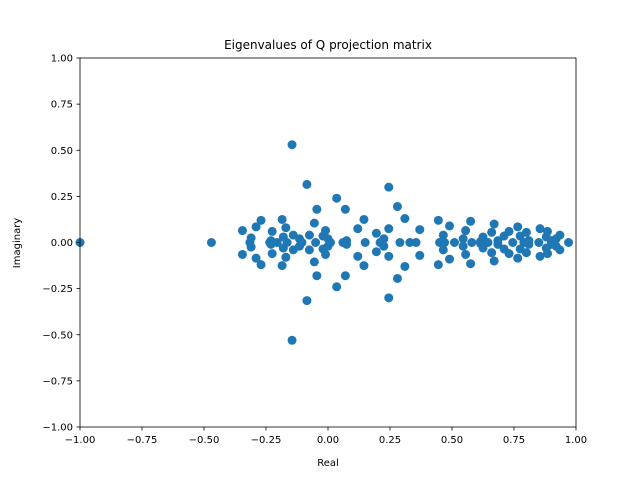  What do you see at coordinates (62, 151) in the screenshot?
I see `y-tick-label: 0.50` at bounding box center [62, 151].